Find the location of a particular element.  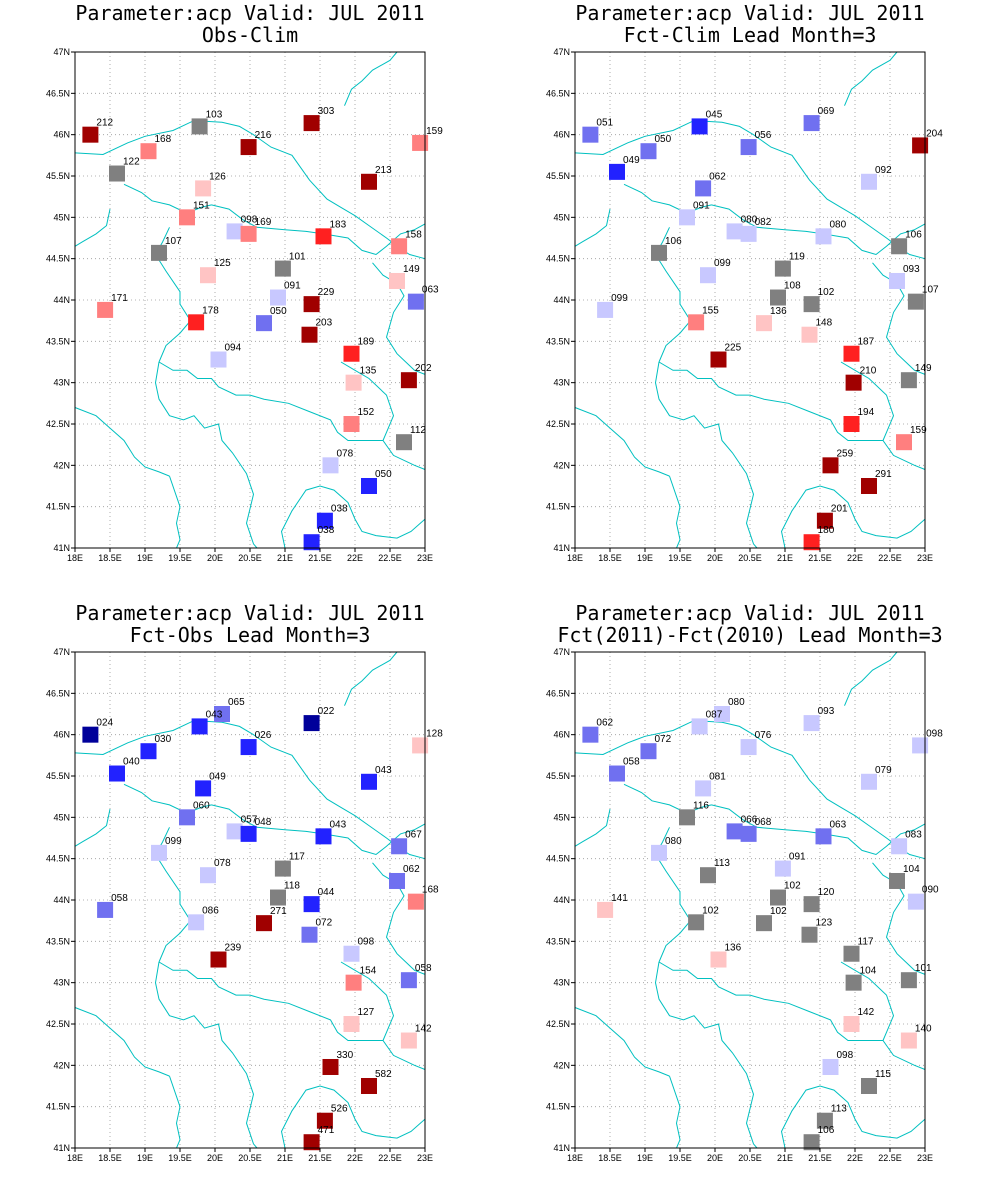

station-value: 040 is located at coordinates (131, 762).